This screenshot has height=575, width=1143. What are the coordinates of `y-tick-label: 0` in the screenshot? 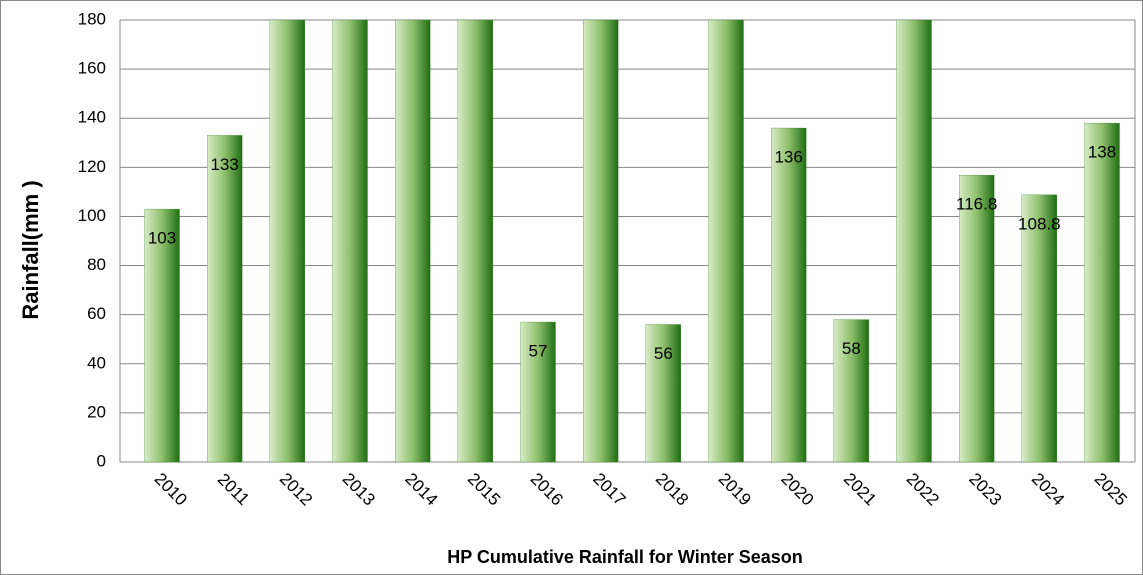 It's located at (101, 460).